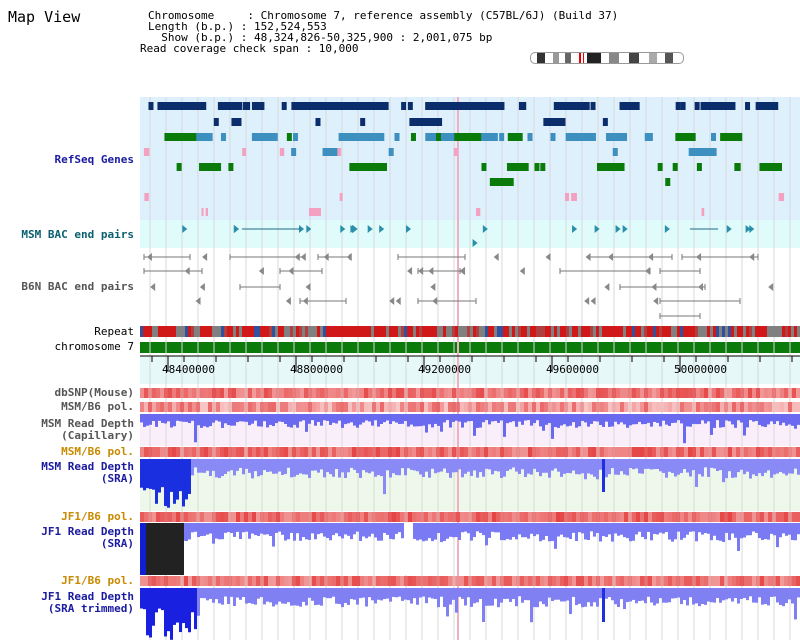 This screenshot has width=800, height=640. I want to click on chromosome-ideogram, so click(607, 58).